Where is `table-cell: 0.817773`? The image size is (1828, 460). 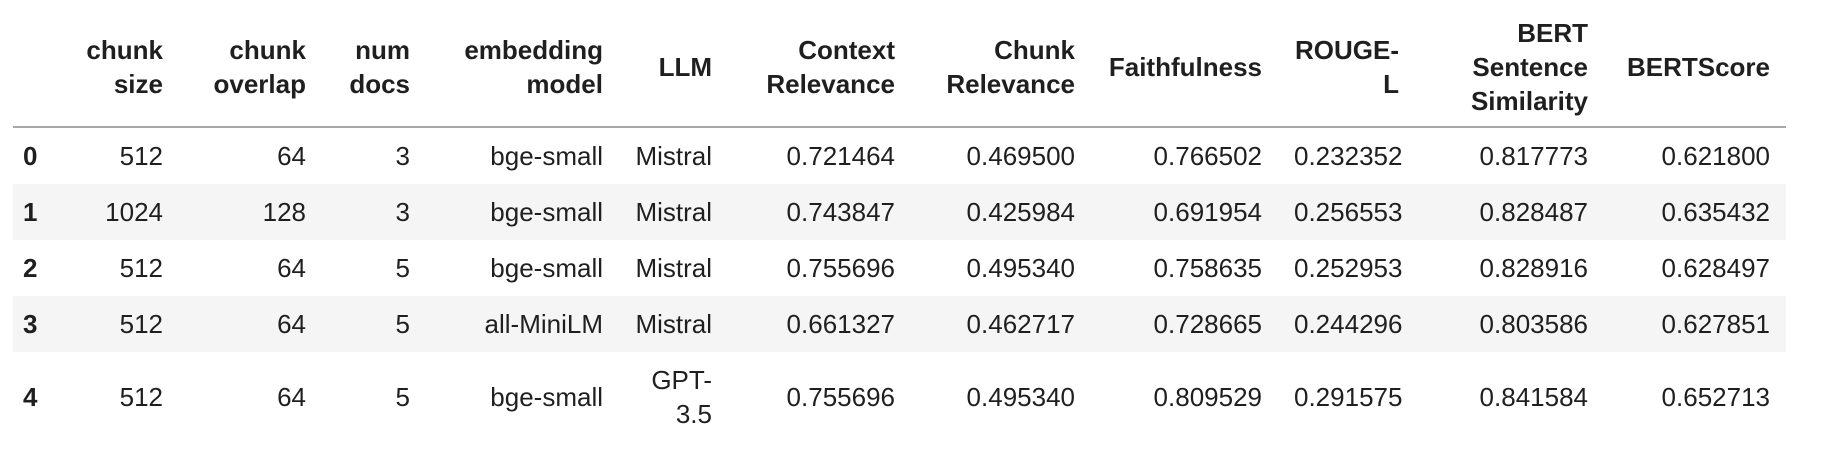 table-cell: 0.817773 is located at coordinates (1533, 156).